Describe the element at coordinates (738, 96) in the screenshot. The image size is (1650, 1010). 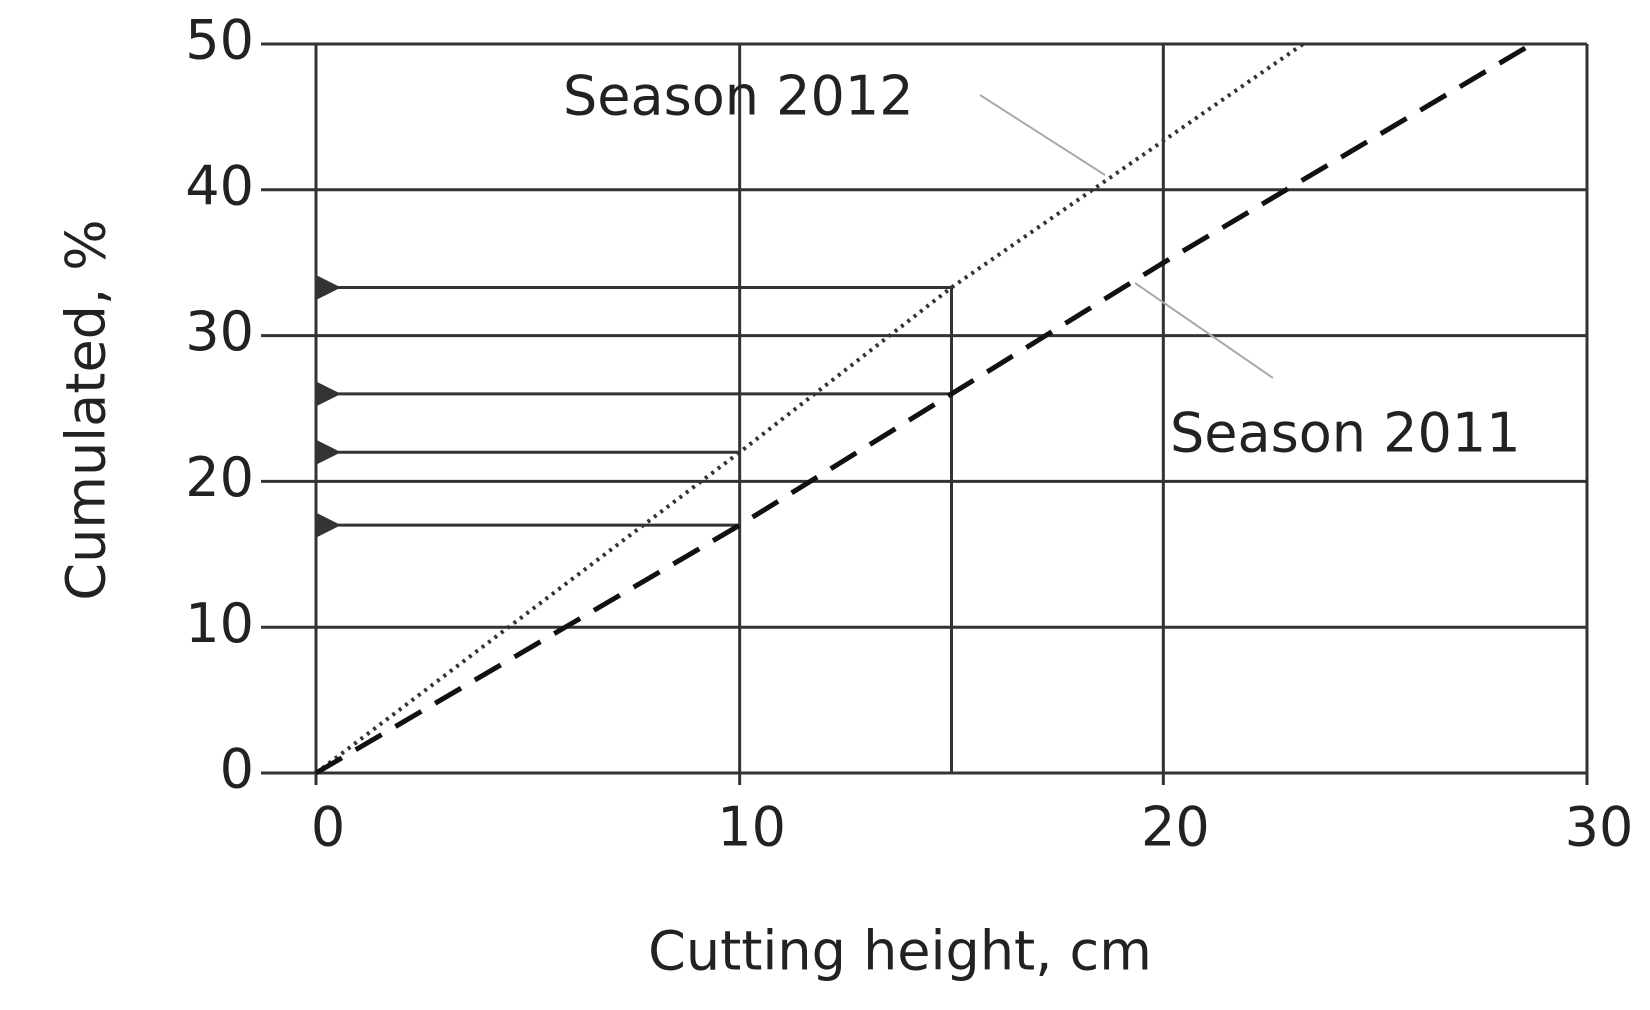
I see `series-label: Season 2012` at that location.